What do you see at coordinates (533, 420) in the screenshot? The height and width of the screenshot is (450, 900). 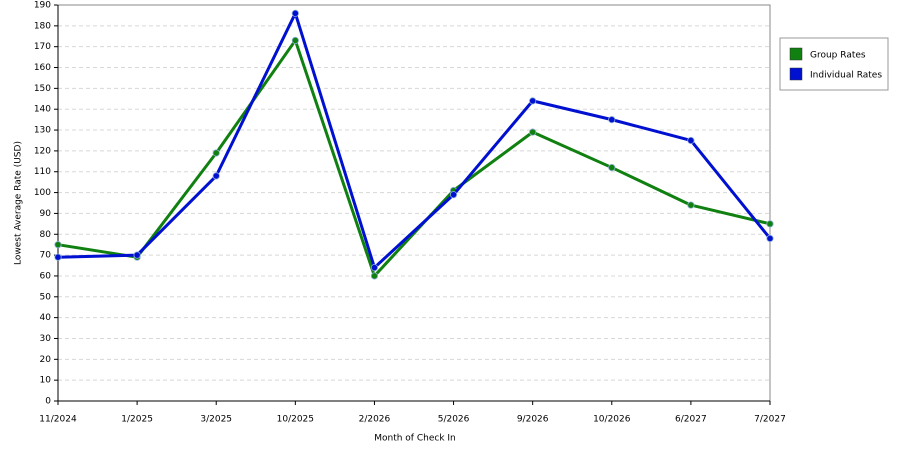 I see `x-tick-label: 9/2026` at bounding box center [533, 420].